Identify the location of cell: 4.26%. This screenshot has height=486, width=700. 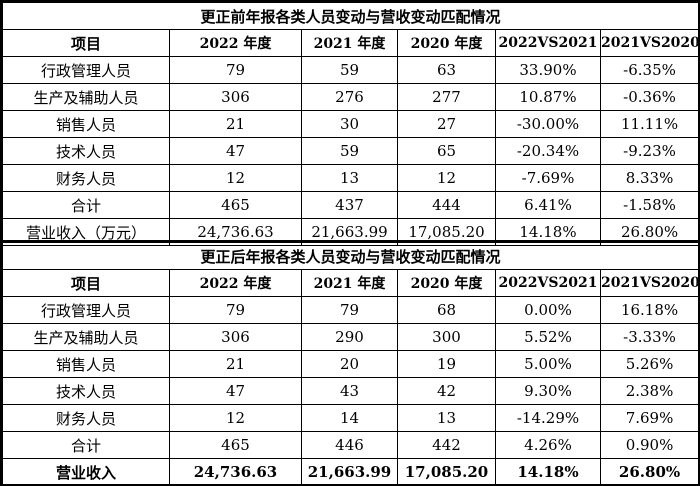
(548, 445).